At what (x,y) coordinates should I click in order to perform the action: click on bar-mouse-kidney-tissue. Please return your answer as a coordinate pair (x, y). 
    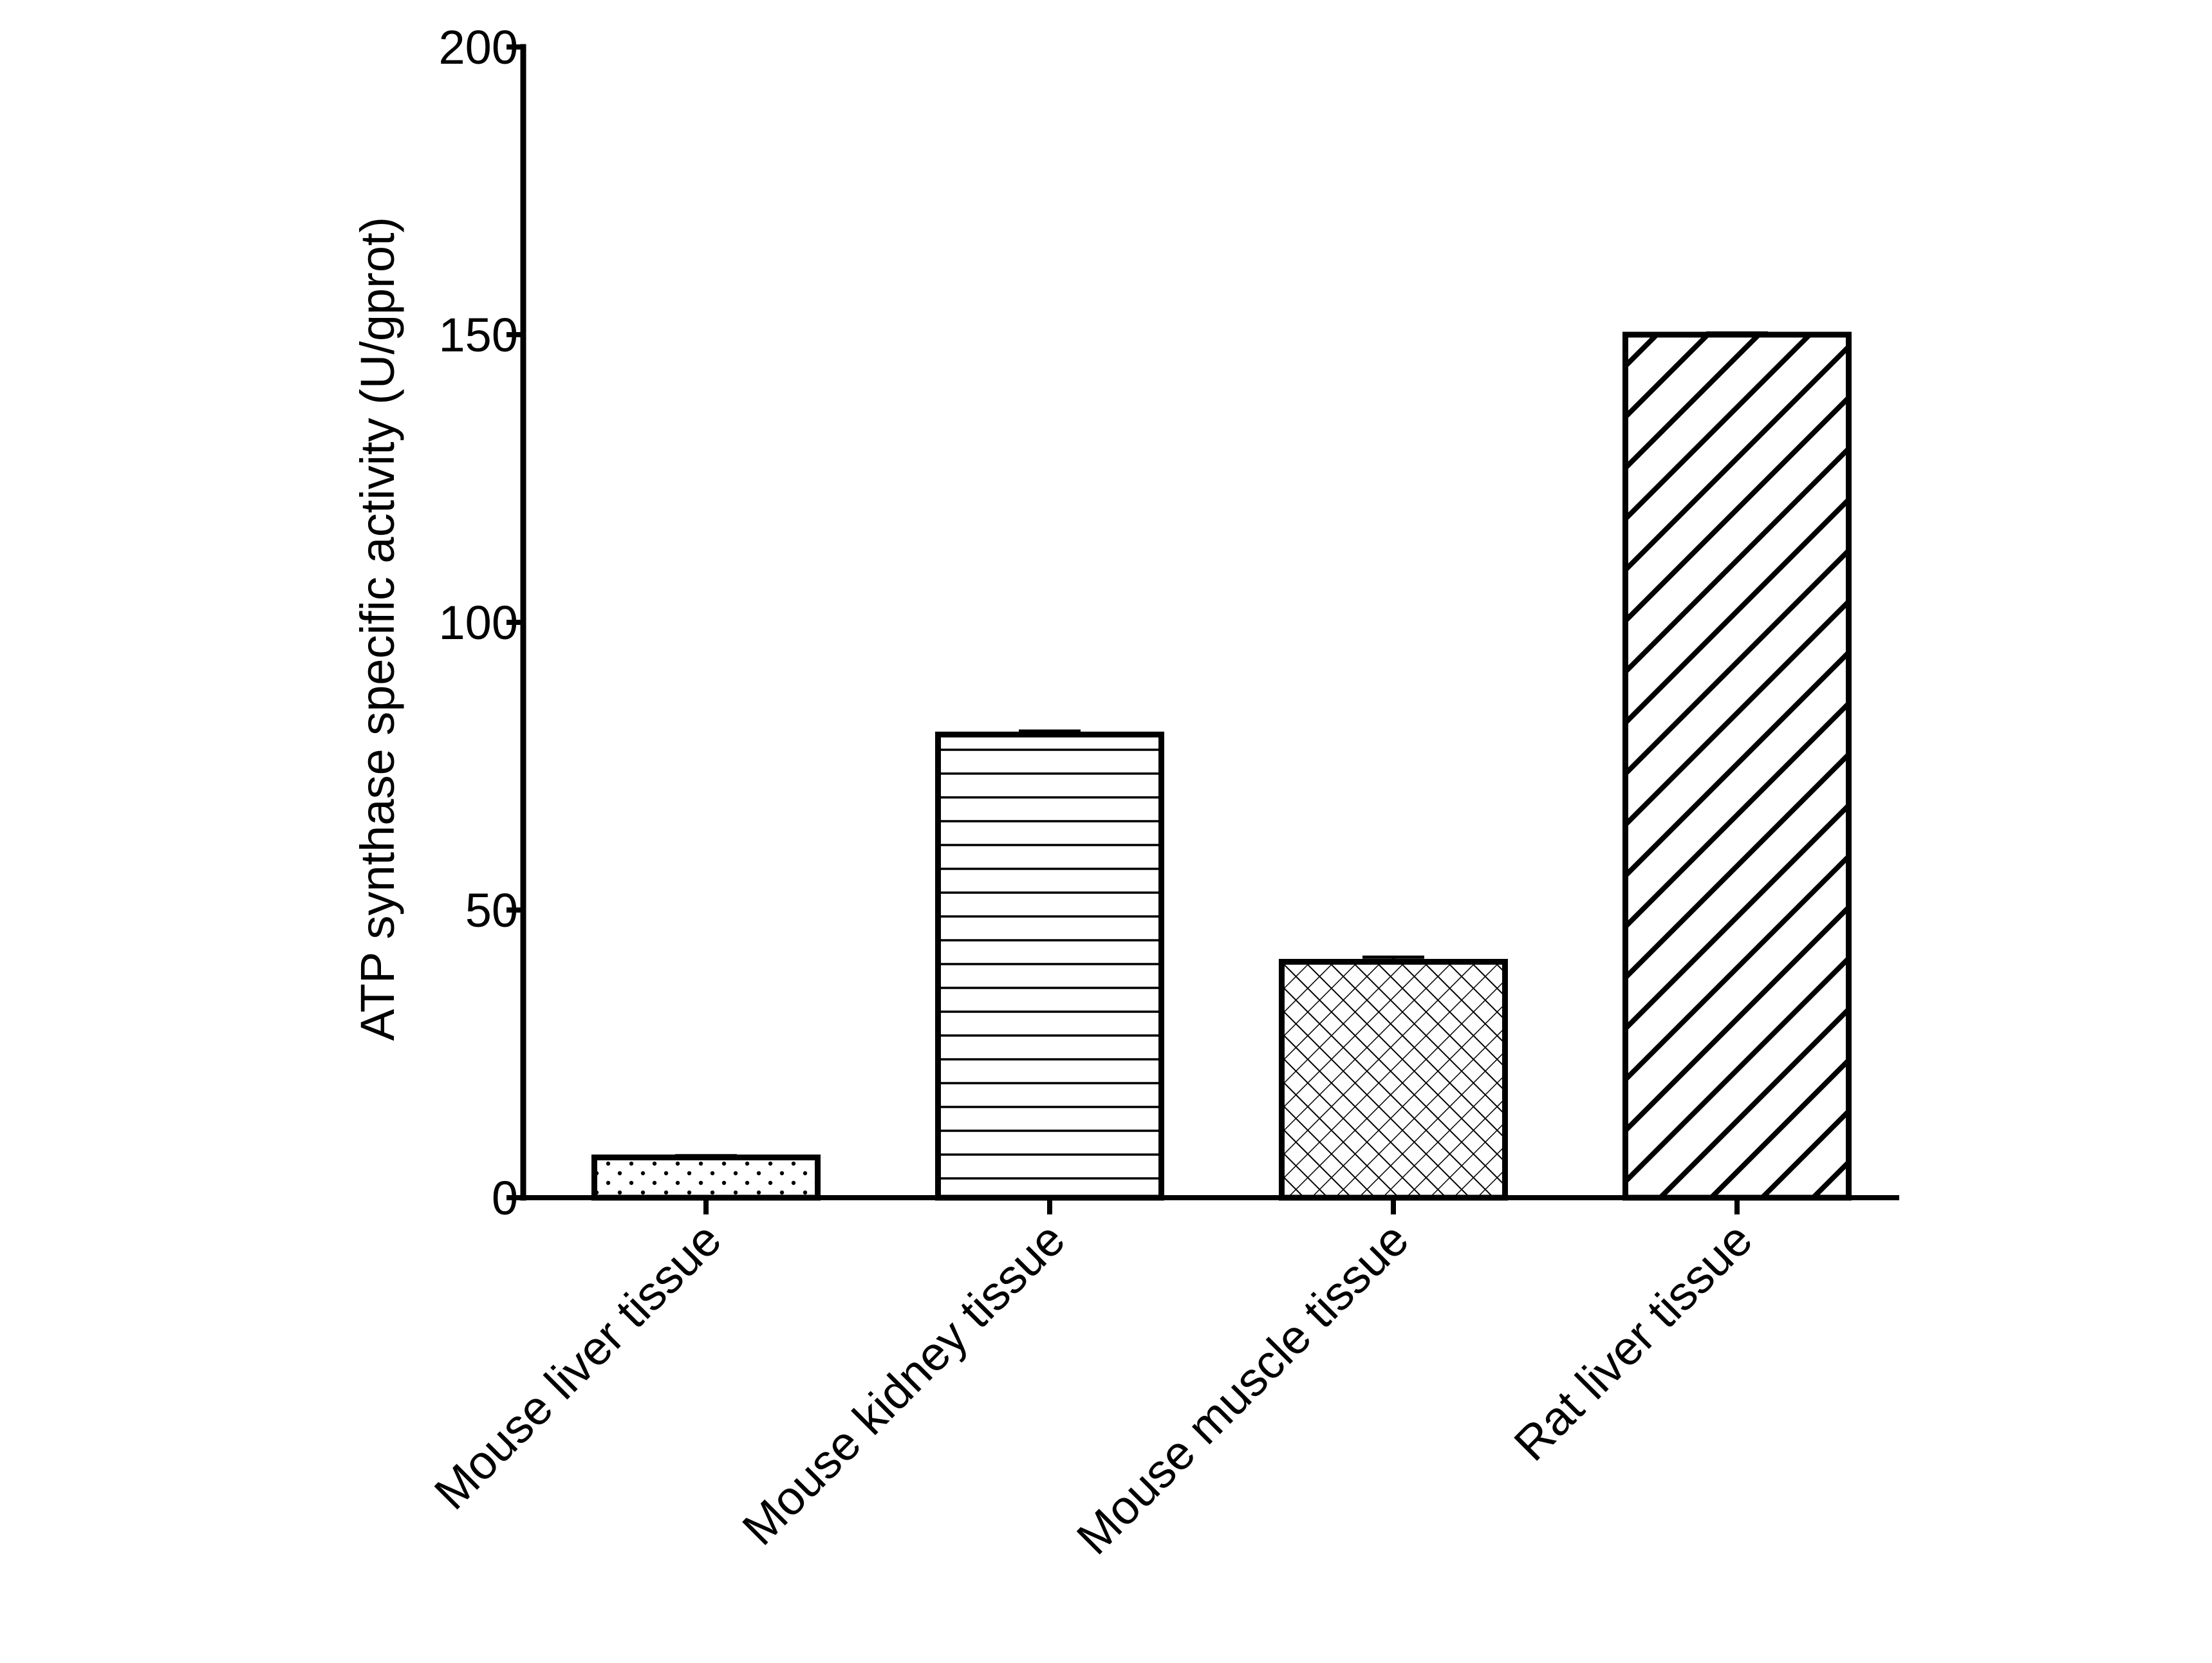
    Looking at the image, I should click on (1049, 966).